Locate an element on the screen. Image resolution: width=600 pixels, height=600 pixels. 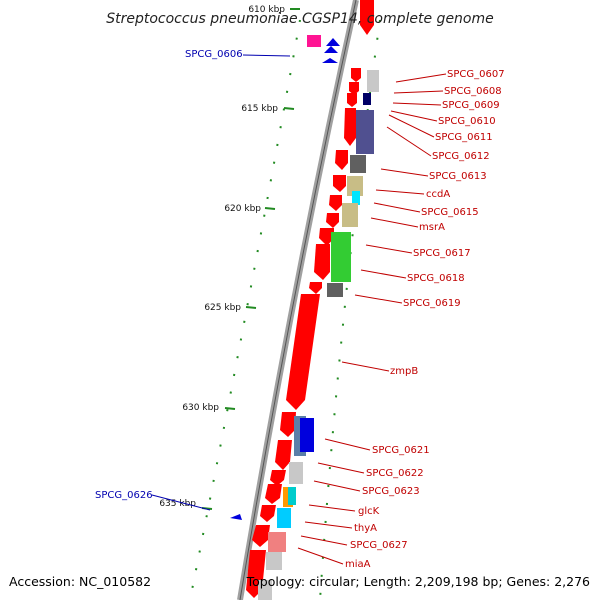
scale-tick-label: 635 kbp is located at coordinates (177, 504).